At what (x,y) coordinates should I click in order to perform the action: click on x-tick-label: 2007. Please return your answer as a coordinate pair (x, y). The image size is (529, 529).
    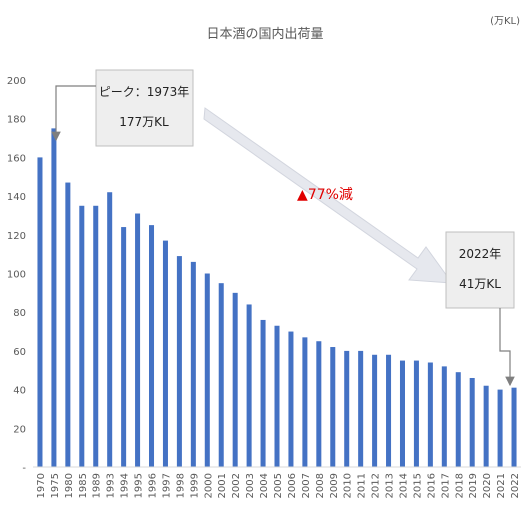
    Looking at the image, I should click on (306, 485).